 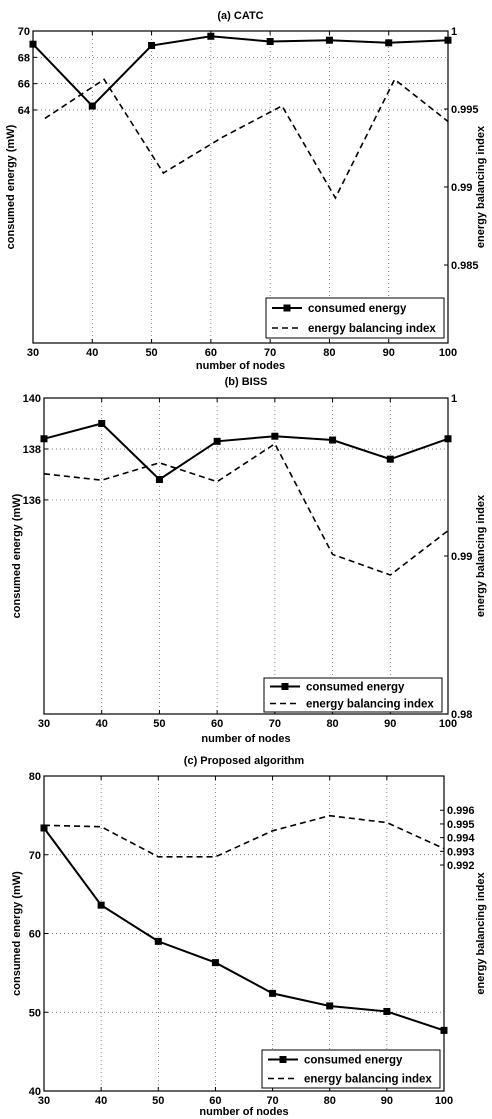 I want to click on y-tick-label: 80, so click(x=35, y=777).